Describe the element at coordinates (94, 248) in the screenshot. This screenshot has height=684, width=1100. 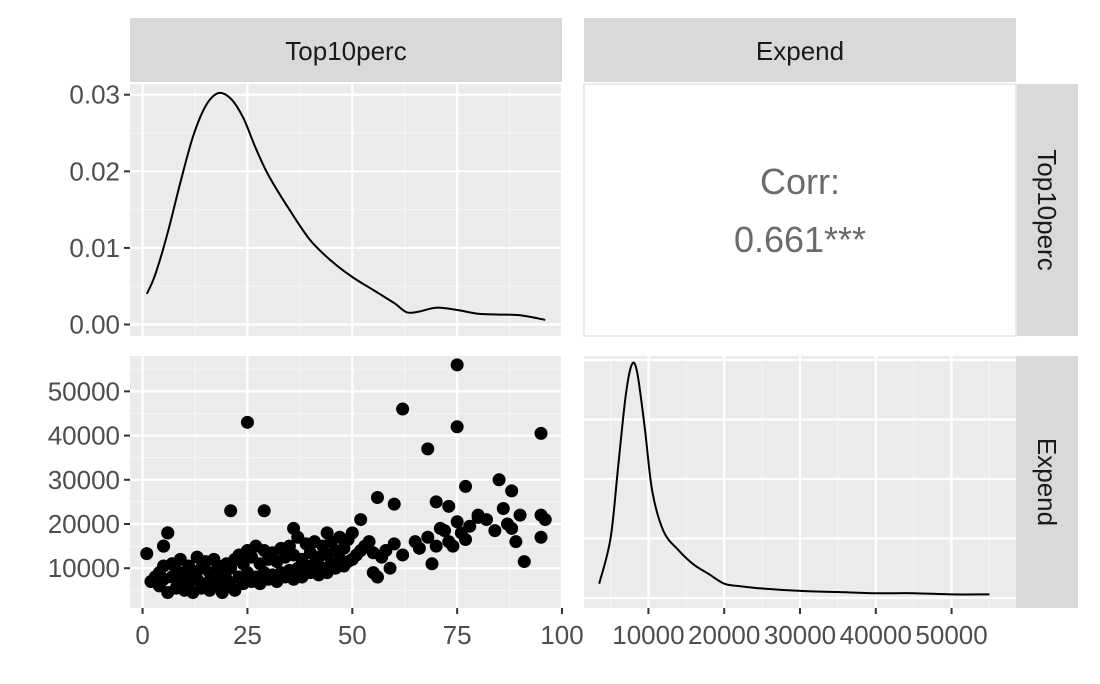
I see `y-tick-label: 0.01` at that location.